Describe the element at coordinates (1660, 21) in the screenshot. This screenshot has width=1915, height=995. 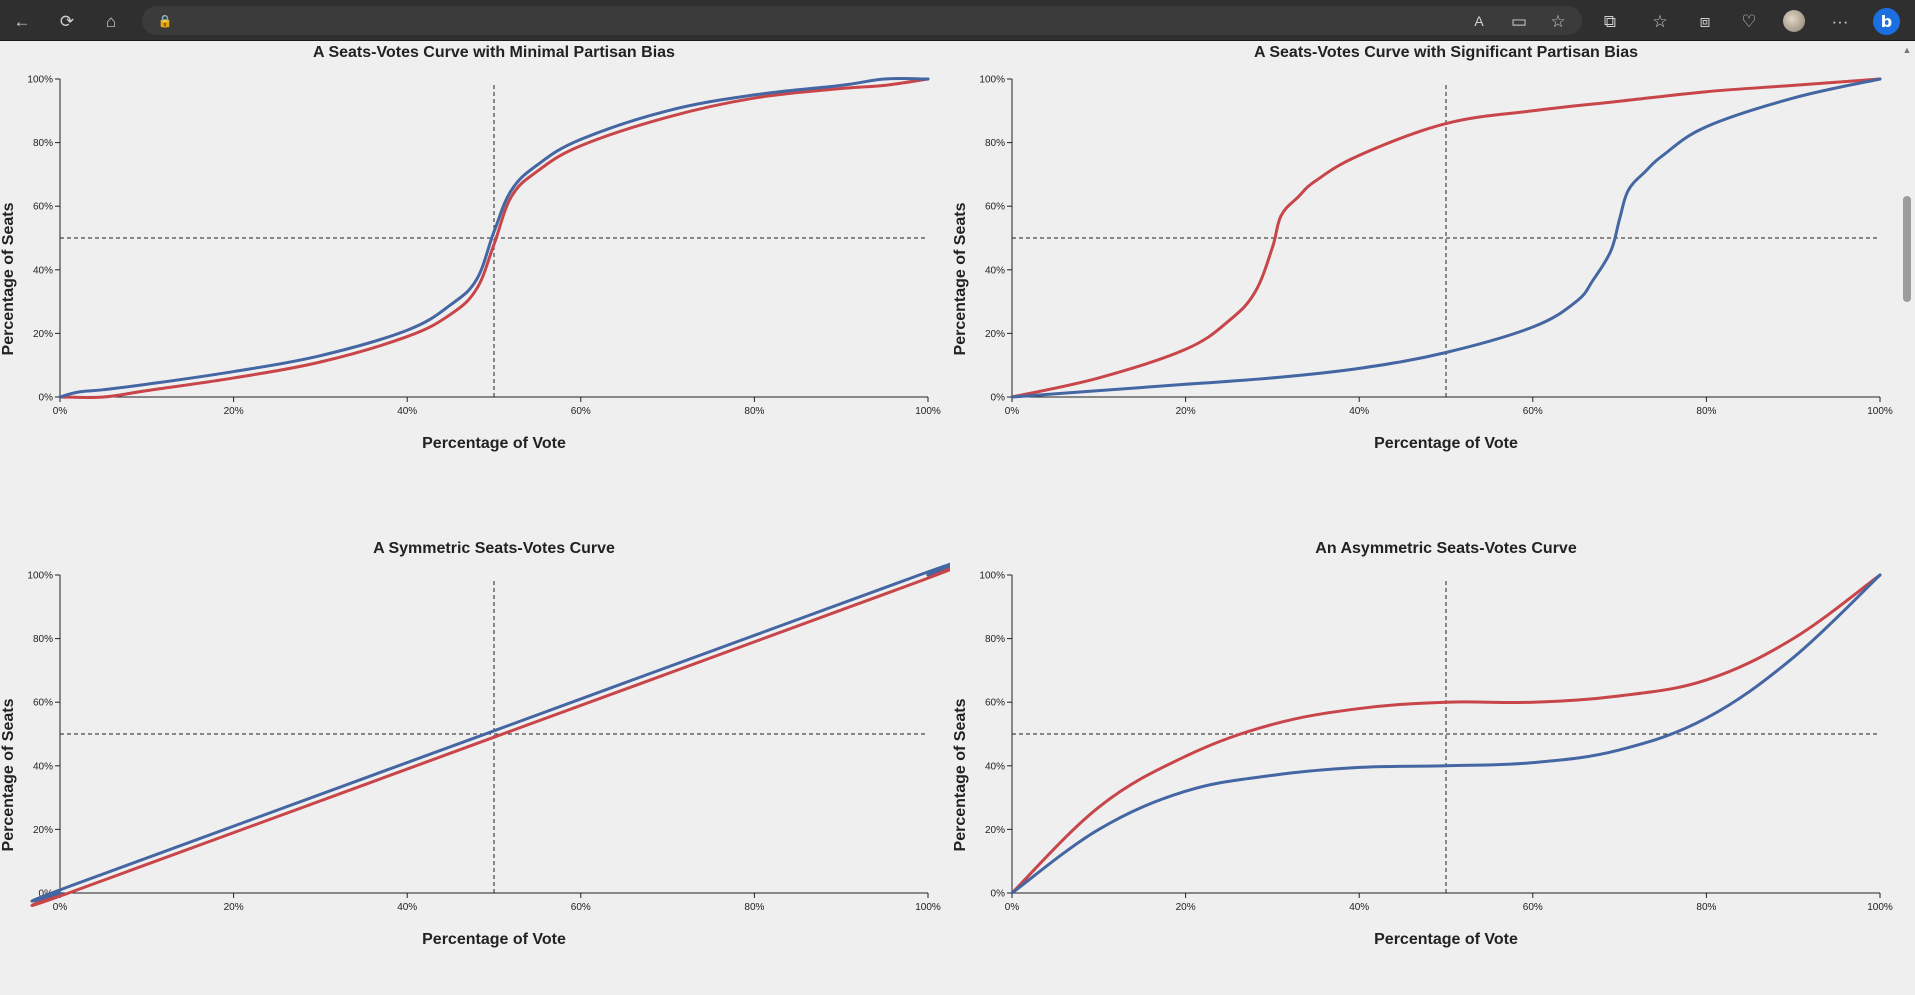
I see `favorites-icon: ☆` at that location.